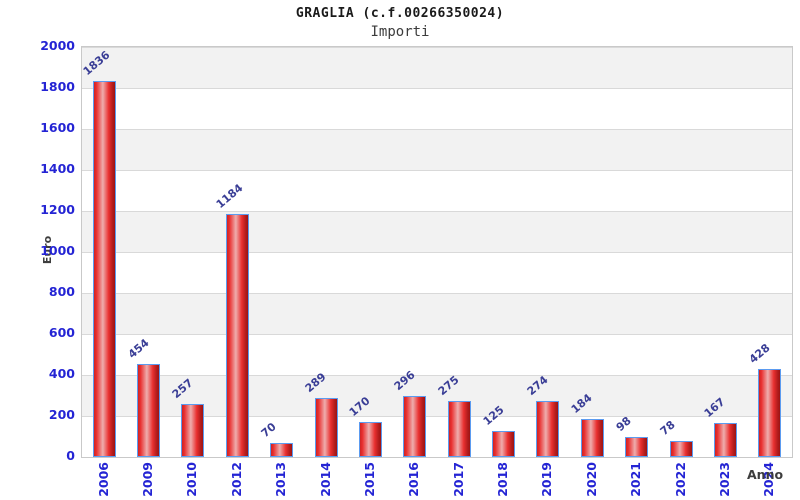  Describe the element at coordinates (493, 415) in the screenshot. I see `bar-value-label: 125` at that location.